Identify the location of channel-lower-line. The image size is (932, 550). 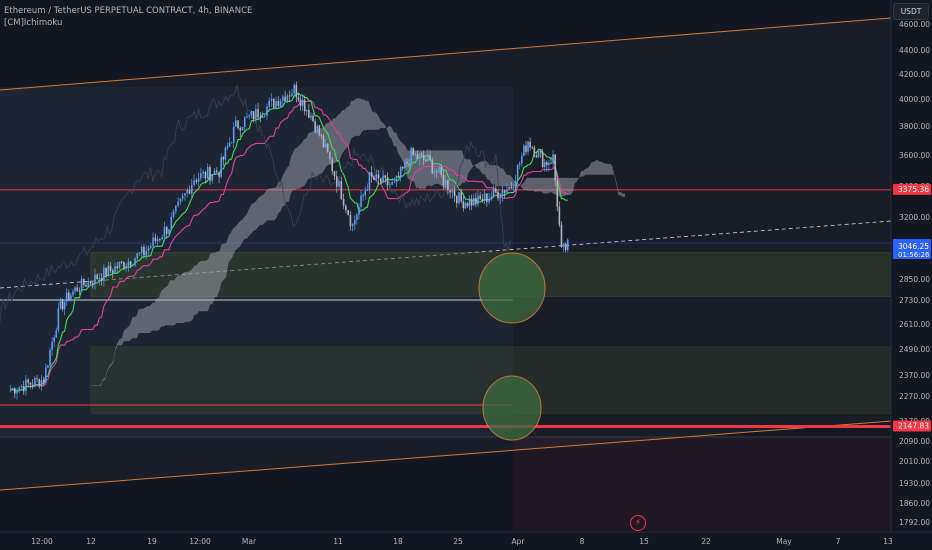
(446, 455).